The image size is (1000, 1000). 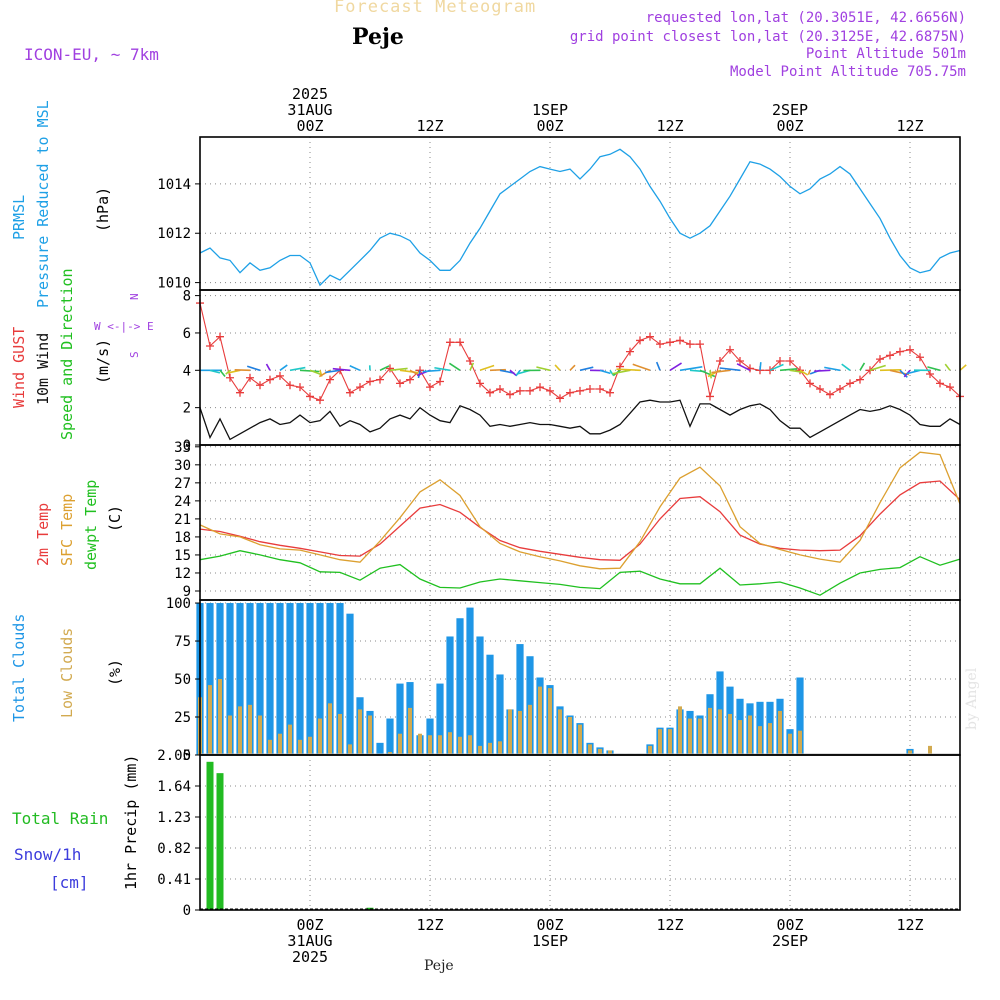 What do you see at coordinates (134, 354) in the screenshot?
I see `direction-legend: S` at bounding box center [134, 354].